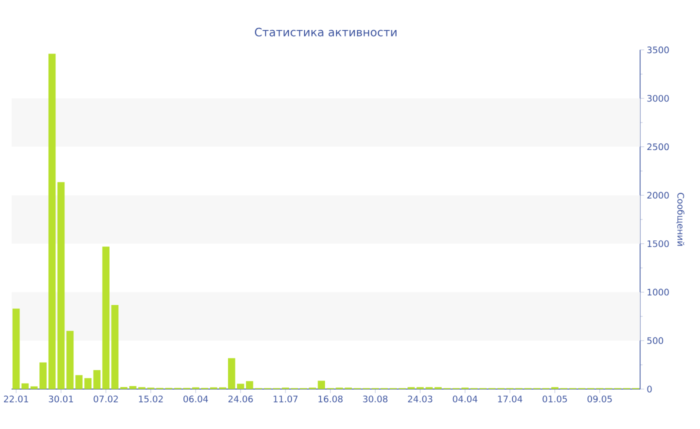 Image resolution: width=700 pixels, height=429 pixels. Describe the element at coordinates (658, 195) in the screenshot. I see `y-tick-label: 2000` at that location.